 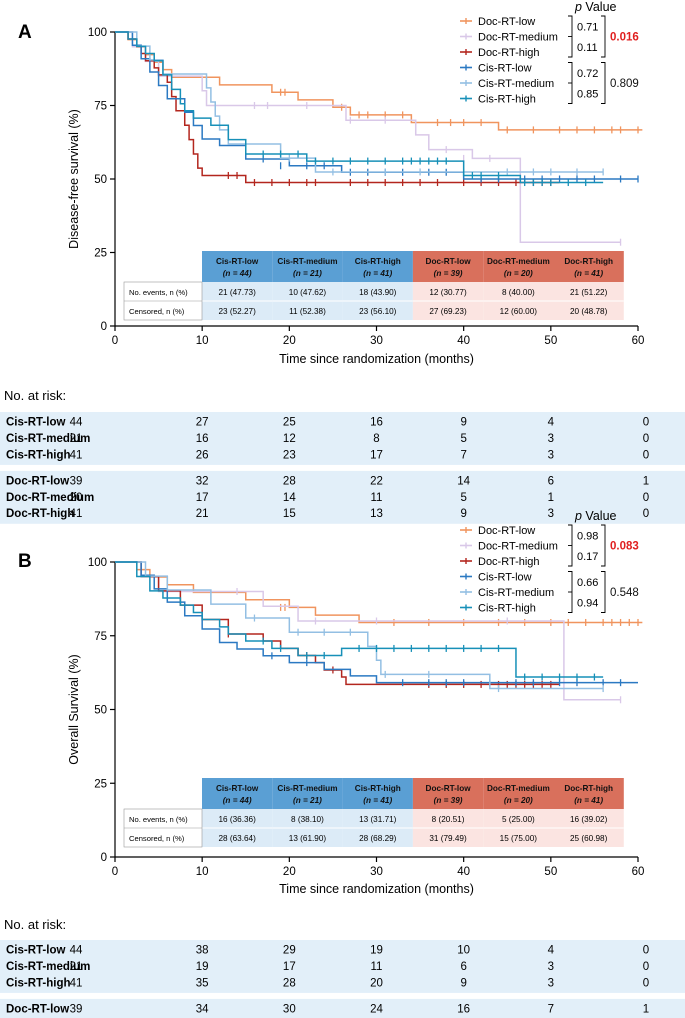 What do you see at coordinates (202, 482) in the screenshot?
I see `risk-value: 32` at bounding box center [202, 482].